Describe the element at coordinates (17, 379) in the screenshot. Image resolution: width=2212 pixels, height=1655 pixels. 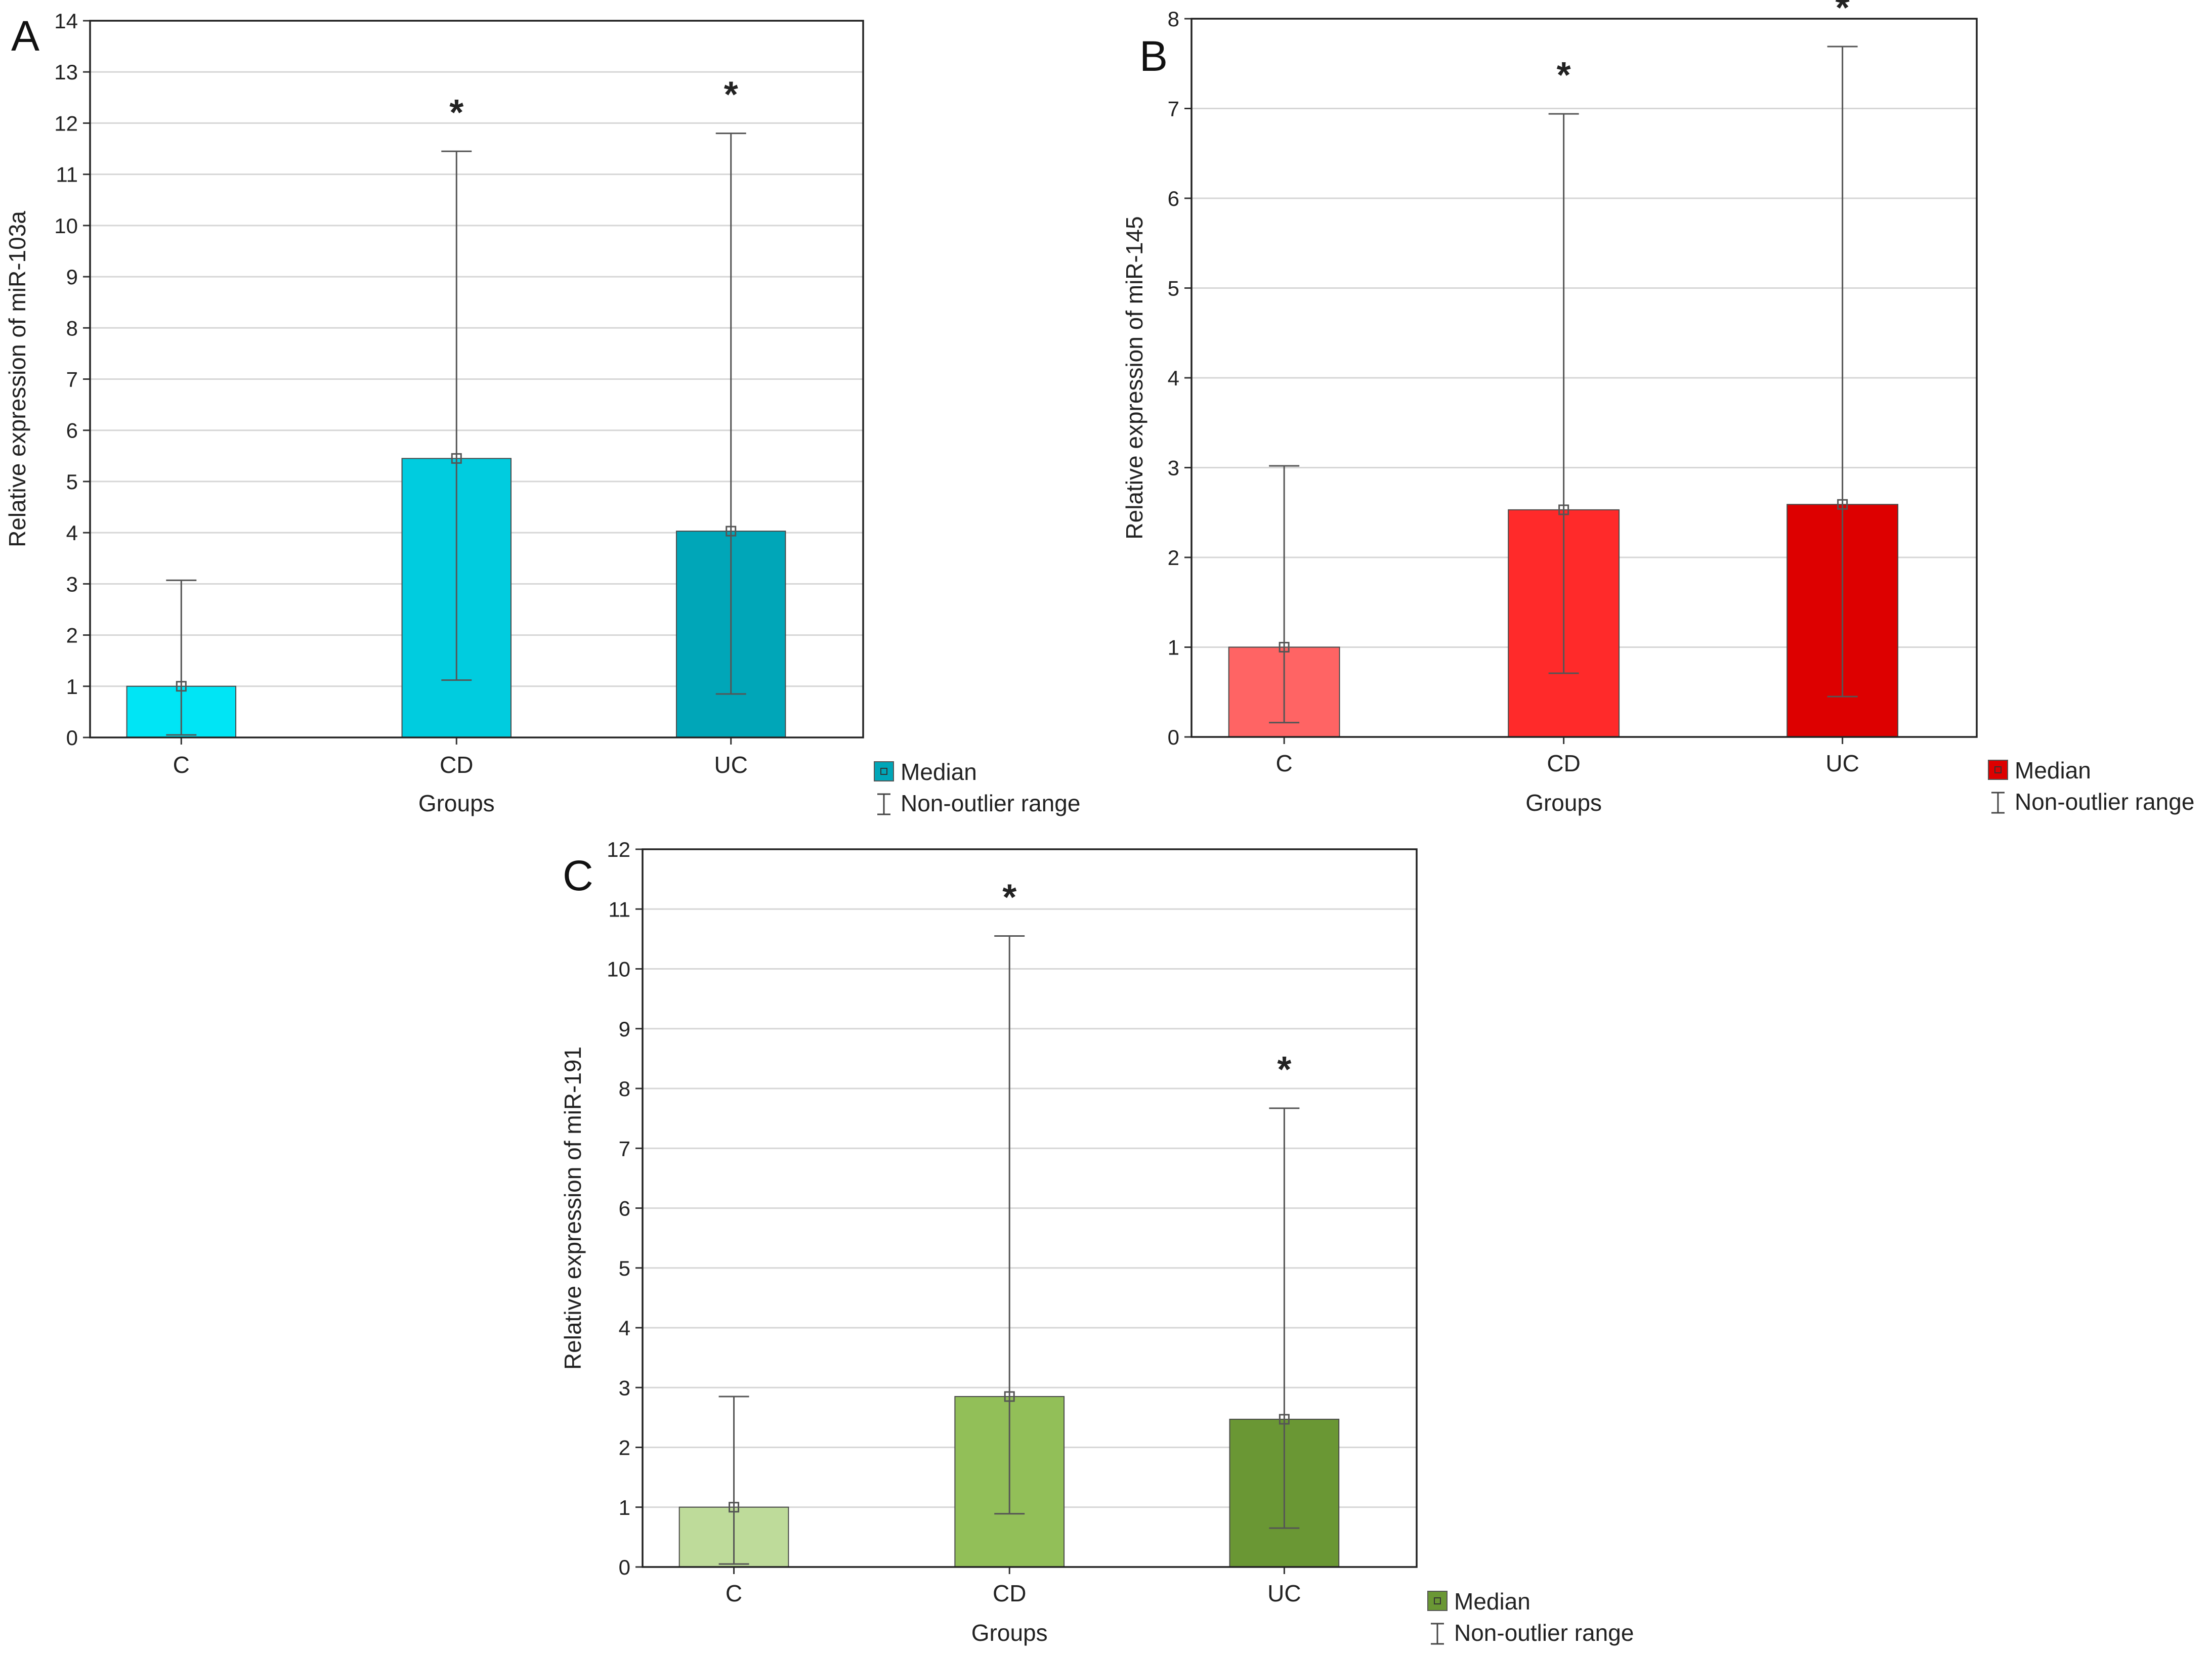
I see `y-axis-title: Relative expression of miR-103a` at that location.